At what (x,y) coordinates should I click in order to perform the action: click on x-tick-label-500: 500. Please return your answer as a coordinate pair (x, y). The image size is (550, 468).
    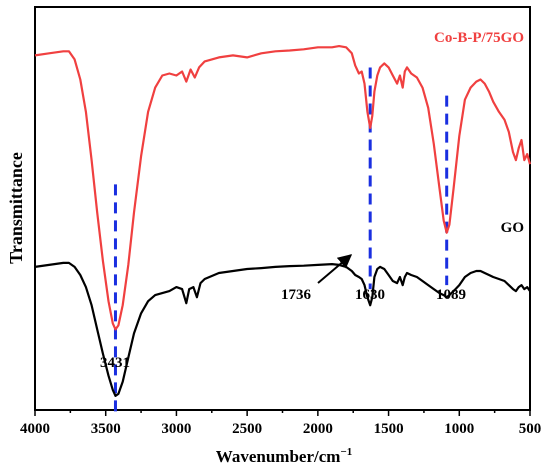
    Looking at the image, I should click on (530, 429).